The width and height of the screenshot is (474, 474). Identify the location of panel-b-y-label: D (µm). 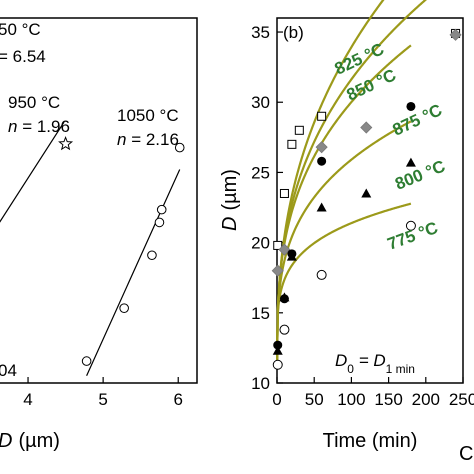
(230, 200).